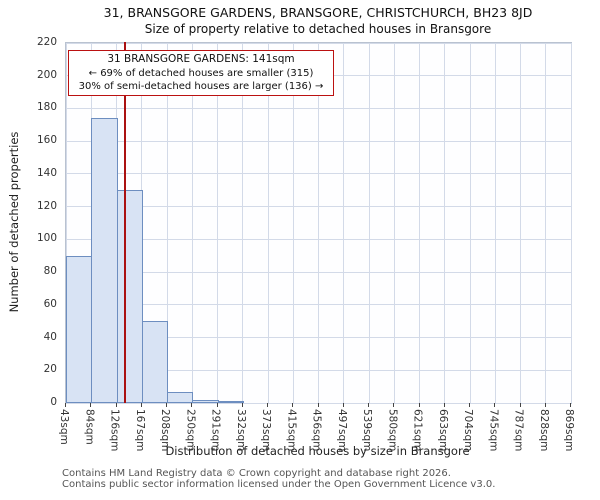 This screenshot has width=600, height=500. What do you see at coordinates (493, 430) in the screenshot?
I see `x-tick-label: 745sqm` at bounding box center [493, 430].